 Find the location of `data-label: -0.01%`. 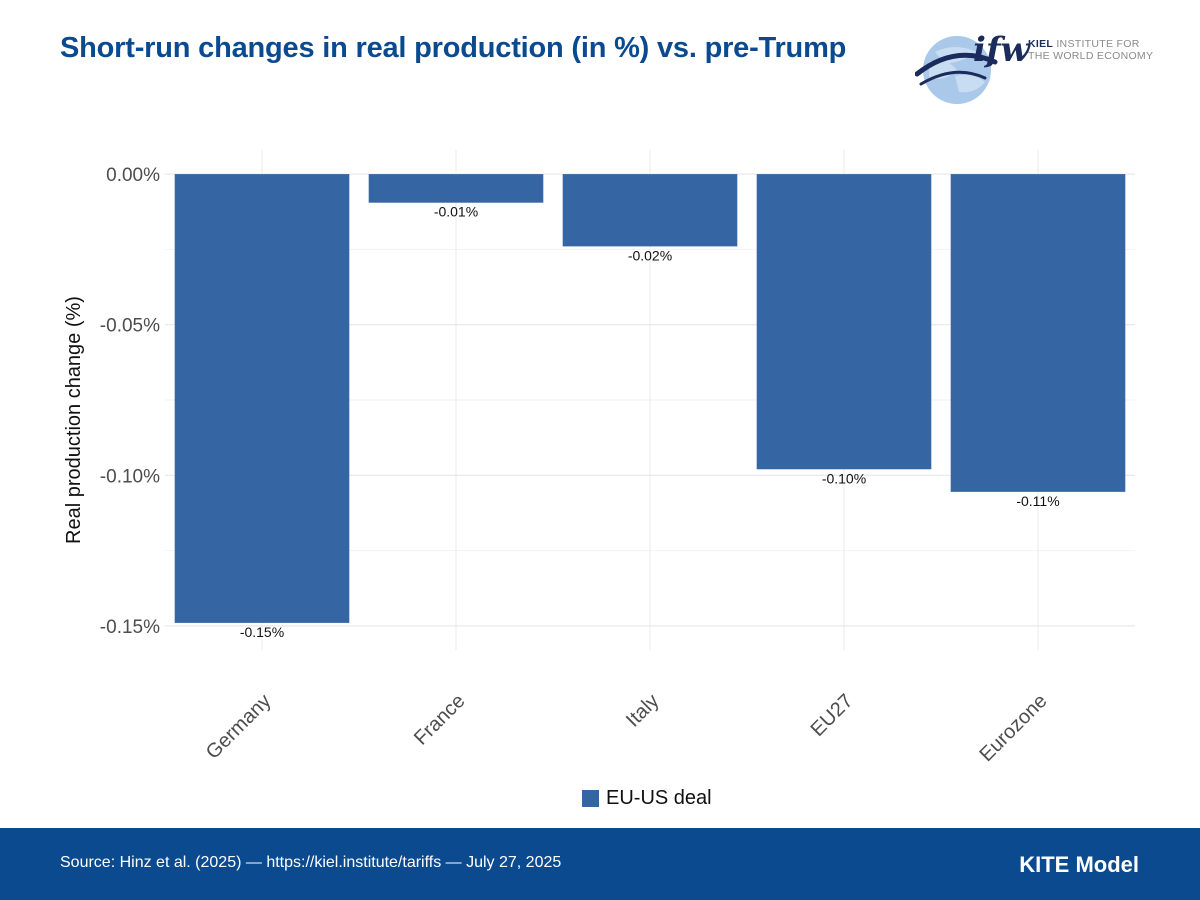

data-label: -0.01% is located at coordinates (456, 212).